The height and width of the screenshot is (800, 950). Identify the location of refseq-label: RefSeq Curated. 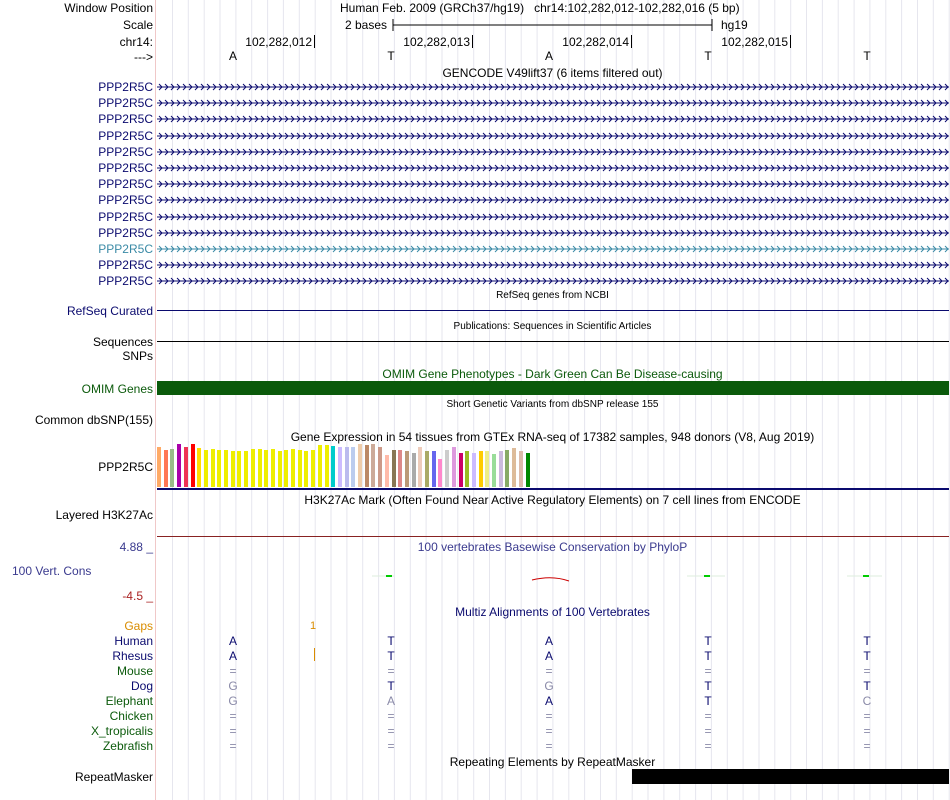
(109, 311).